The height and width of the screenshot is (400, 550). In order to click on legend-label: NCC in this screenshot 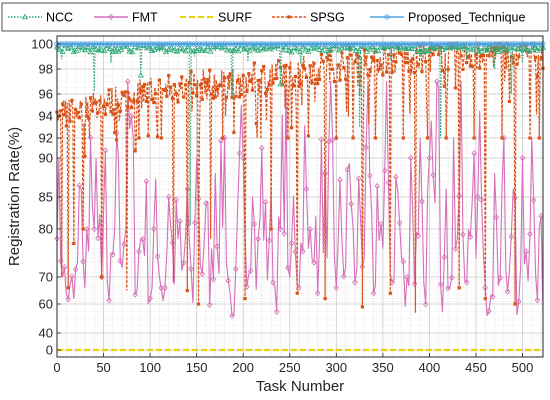, I will do `click(59, 18)`.